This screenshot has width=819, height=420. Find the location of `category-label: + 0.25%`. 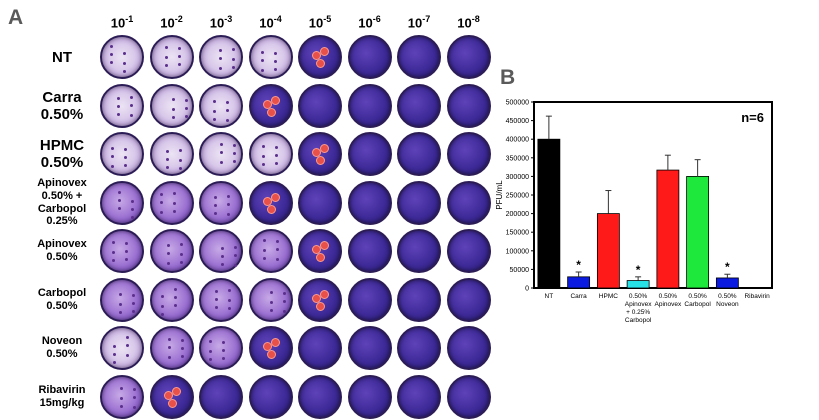

category-label: + 0.25% is located at coordinates (638, 312).